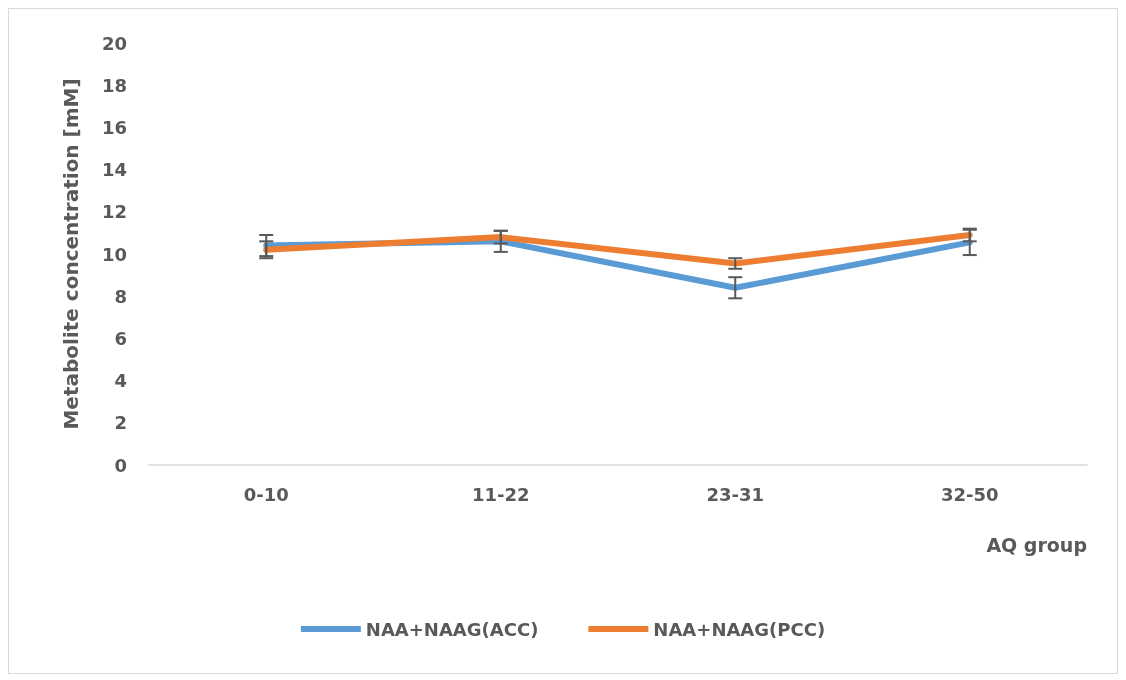 The width and height of the screenshot is (1126, 680). I want to click on legend-label: NAA+NAAG(ACC), so click(452, 629).